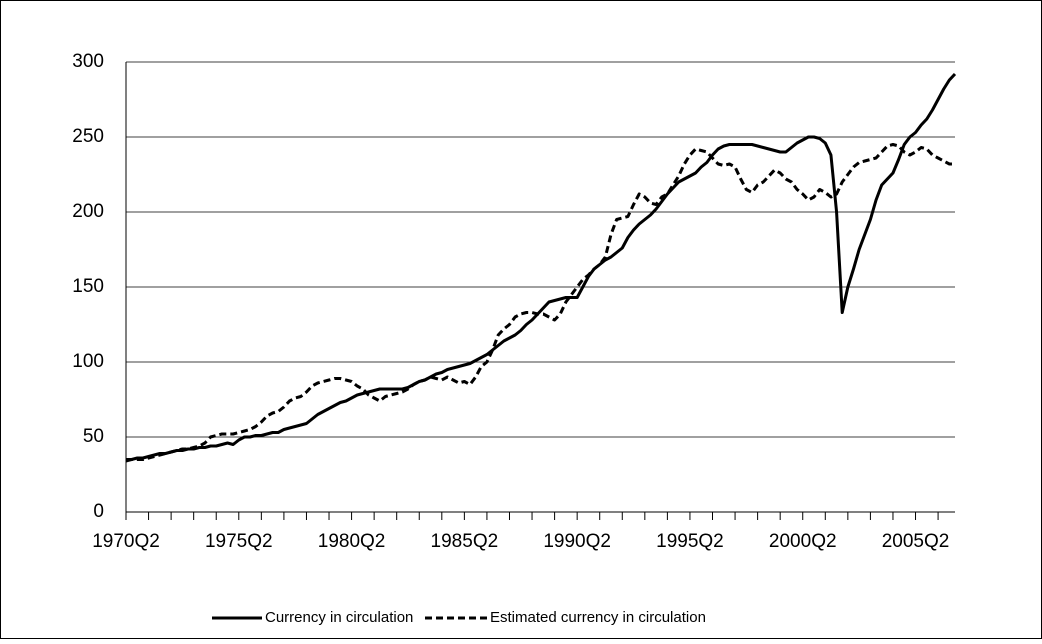 This screenshot has height=644, width=1042. What do you see at coordinates (916, 541) in the screenshot?
I see `x-tick-label: 2005Q2` at bounding box center [916, 541].